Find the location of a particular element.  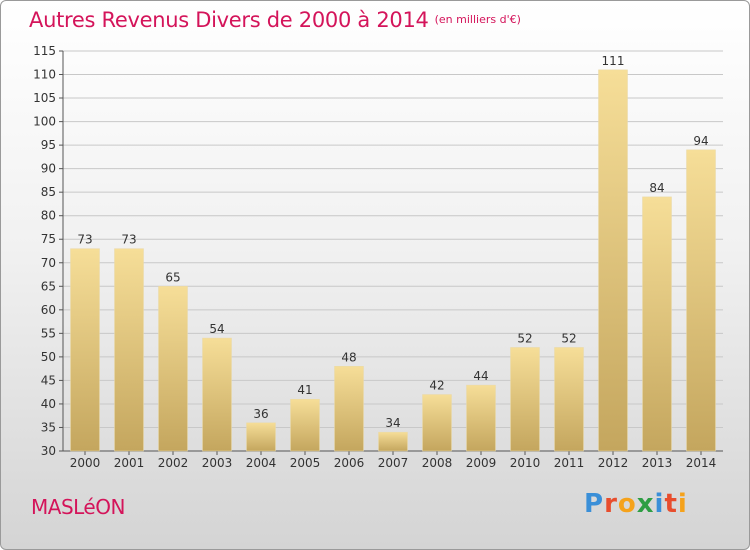

y-tick-label: 105 is located at coordinates (44, 98).